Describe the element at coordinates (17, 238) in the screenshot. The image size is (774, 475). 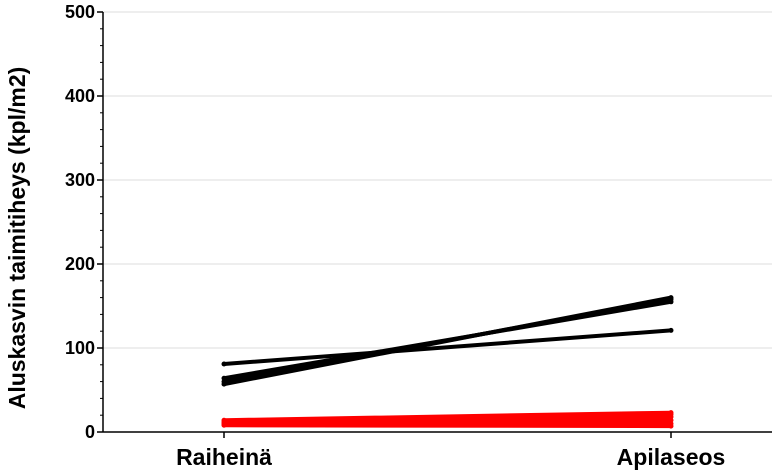
I see `y-axis-label: Aluskasvin taimitiheys (kpl/m2)` at that location.